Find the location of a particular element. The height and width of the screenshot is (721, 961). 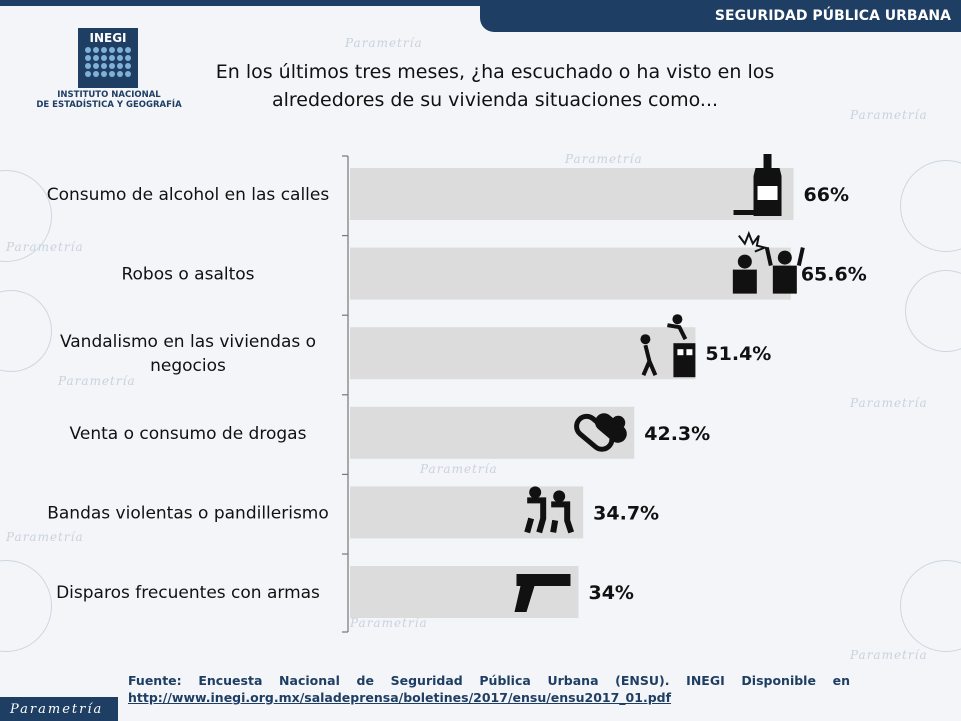

section-header: SEGURIDAD PÚBLICA URBANA is located at coordinates (720, 16).